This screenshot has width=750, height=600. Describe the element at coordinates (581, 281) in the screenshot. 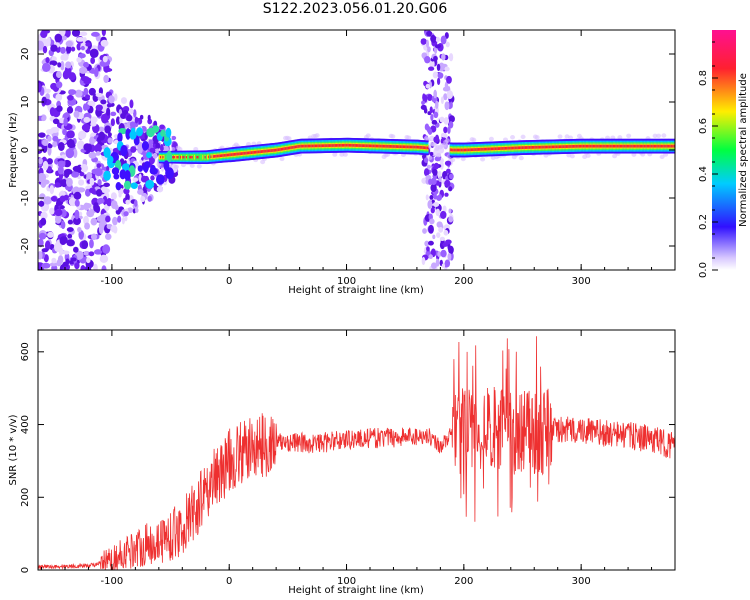

I see `spectrogram-xtick-label: 300` at that location.